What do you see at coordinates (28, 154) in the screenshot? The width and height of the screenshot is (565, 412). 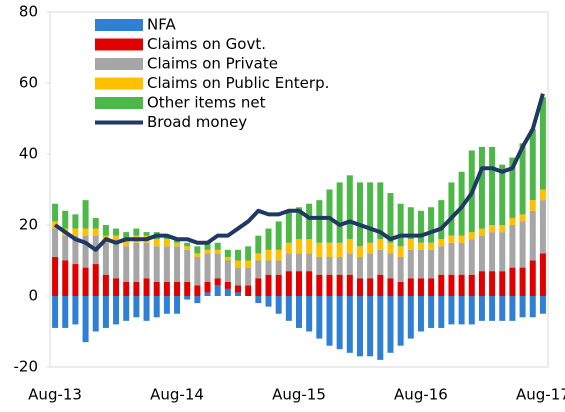 I see `y-tick-label: 40` at bounding box center [28, 154].